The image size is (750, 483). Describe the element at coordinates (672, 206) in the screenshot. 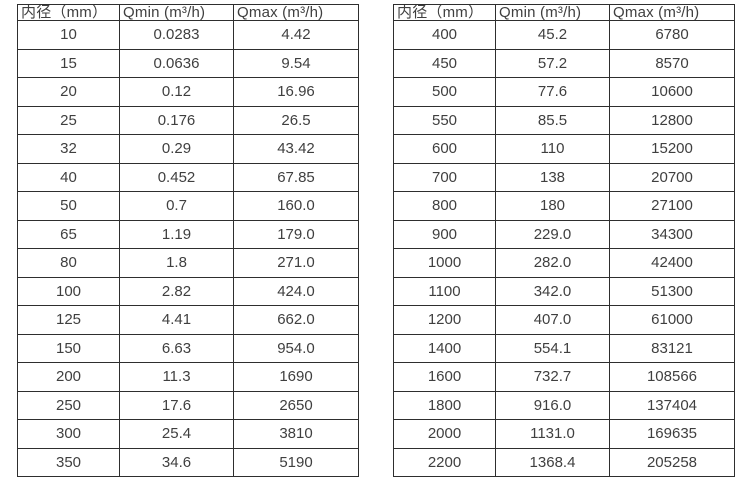

I see `cell-qmax: 27100` at that location.